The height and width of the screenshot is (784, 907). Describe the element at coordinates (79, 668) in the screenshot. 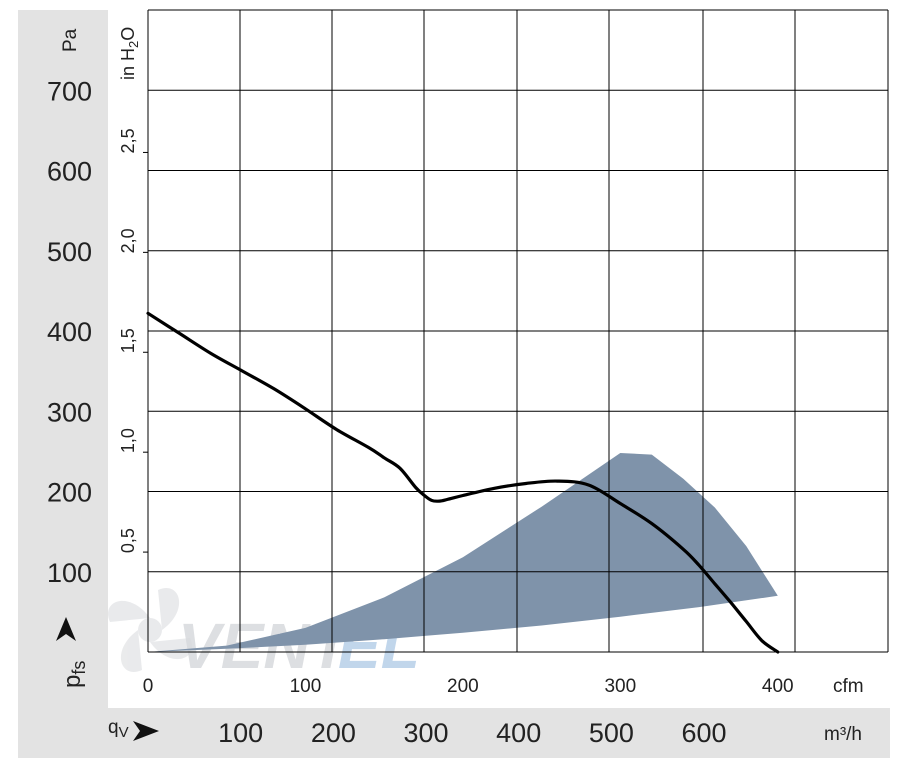

I see `y-symbol-sub: fs` at that location.